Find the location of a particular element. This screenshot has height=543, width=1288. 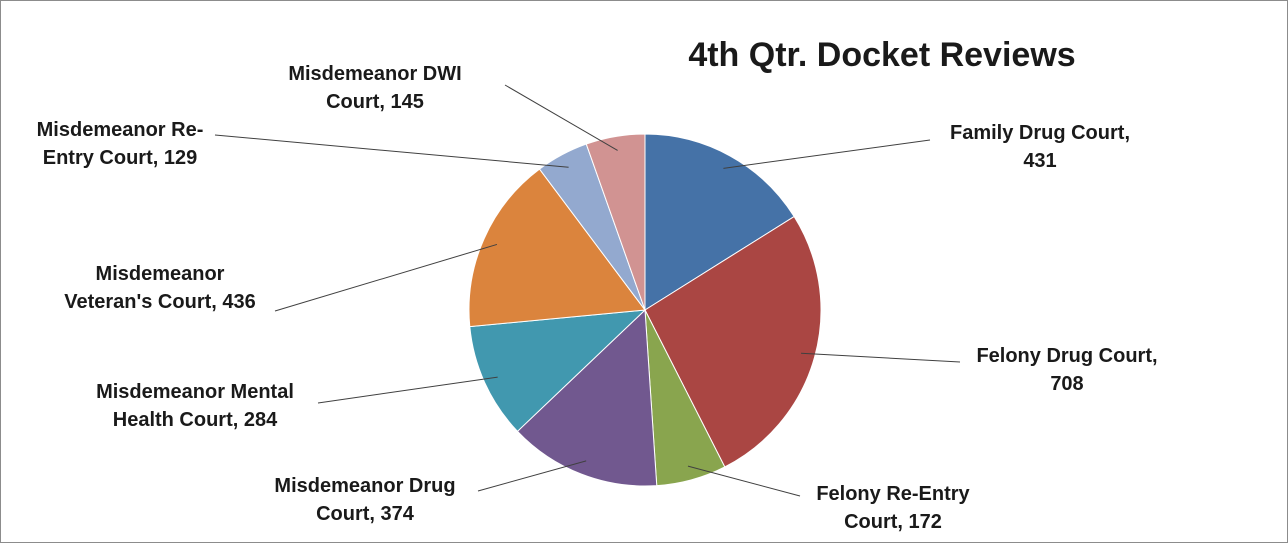

data-label-family-drug-court-431: Family Drug Court, 431 is located at coordinates (1040, 147).